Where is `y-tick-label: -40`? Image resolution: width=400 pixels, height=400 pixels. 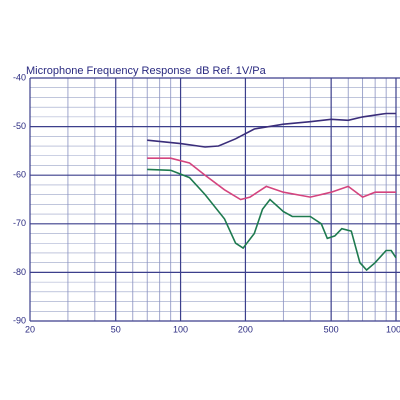 y-tick-label: -40 is located at coordinates (19, 77).